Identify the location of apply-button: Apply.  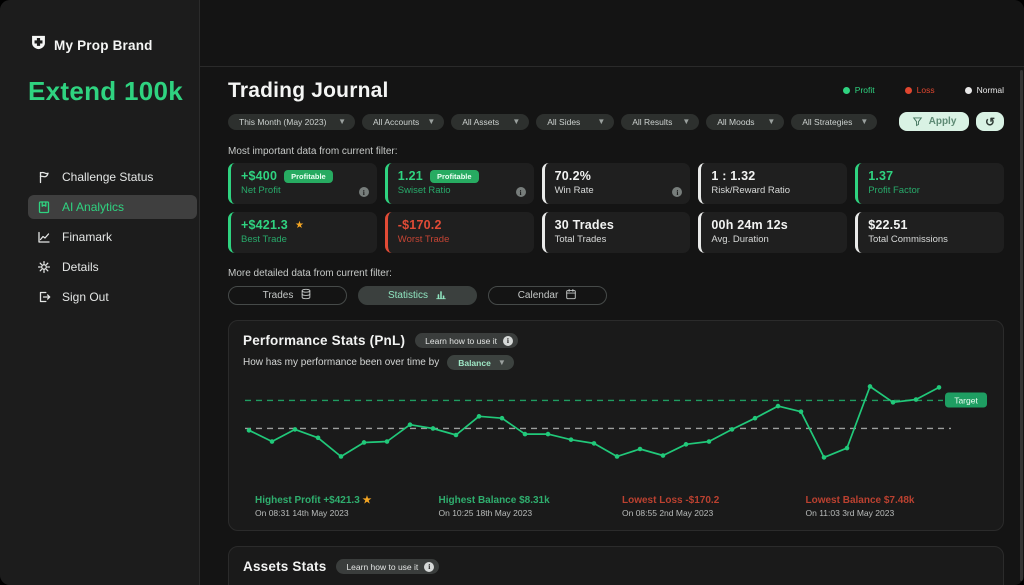
(934, 121).